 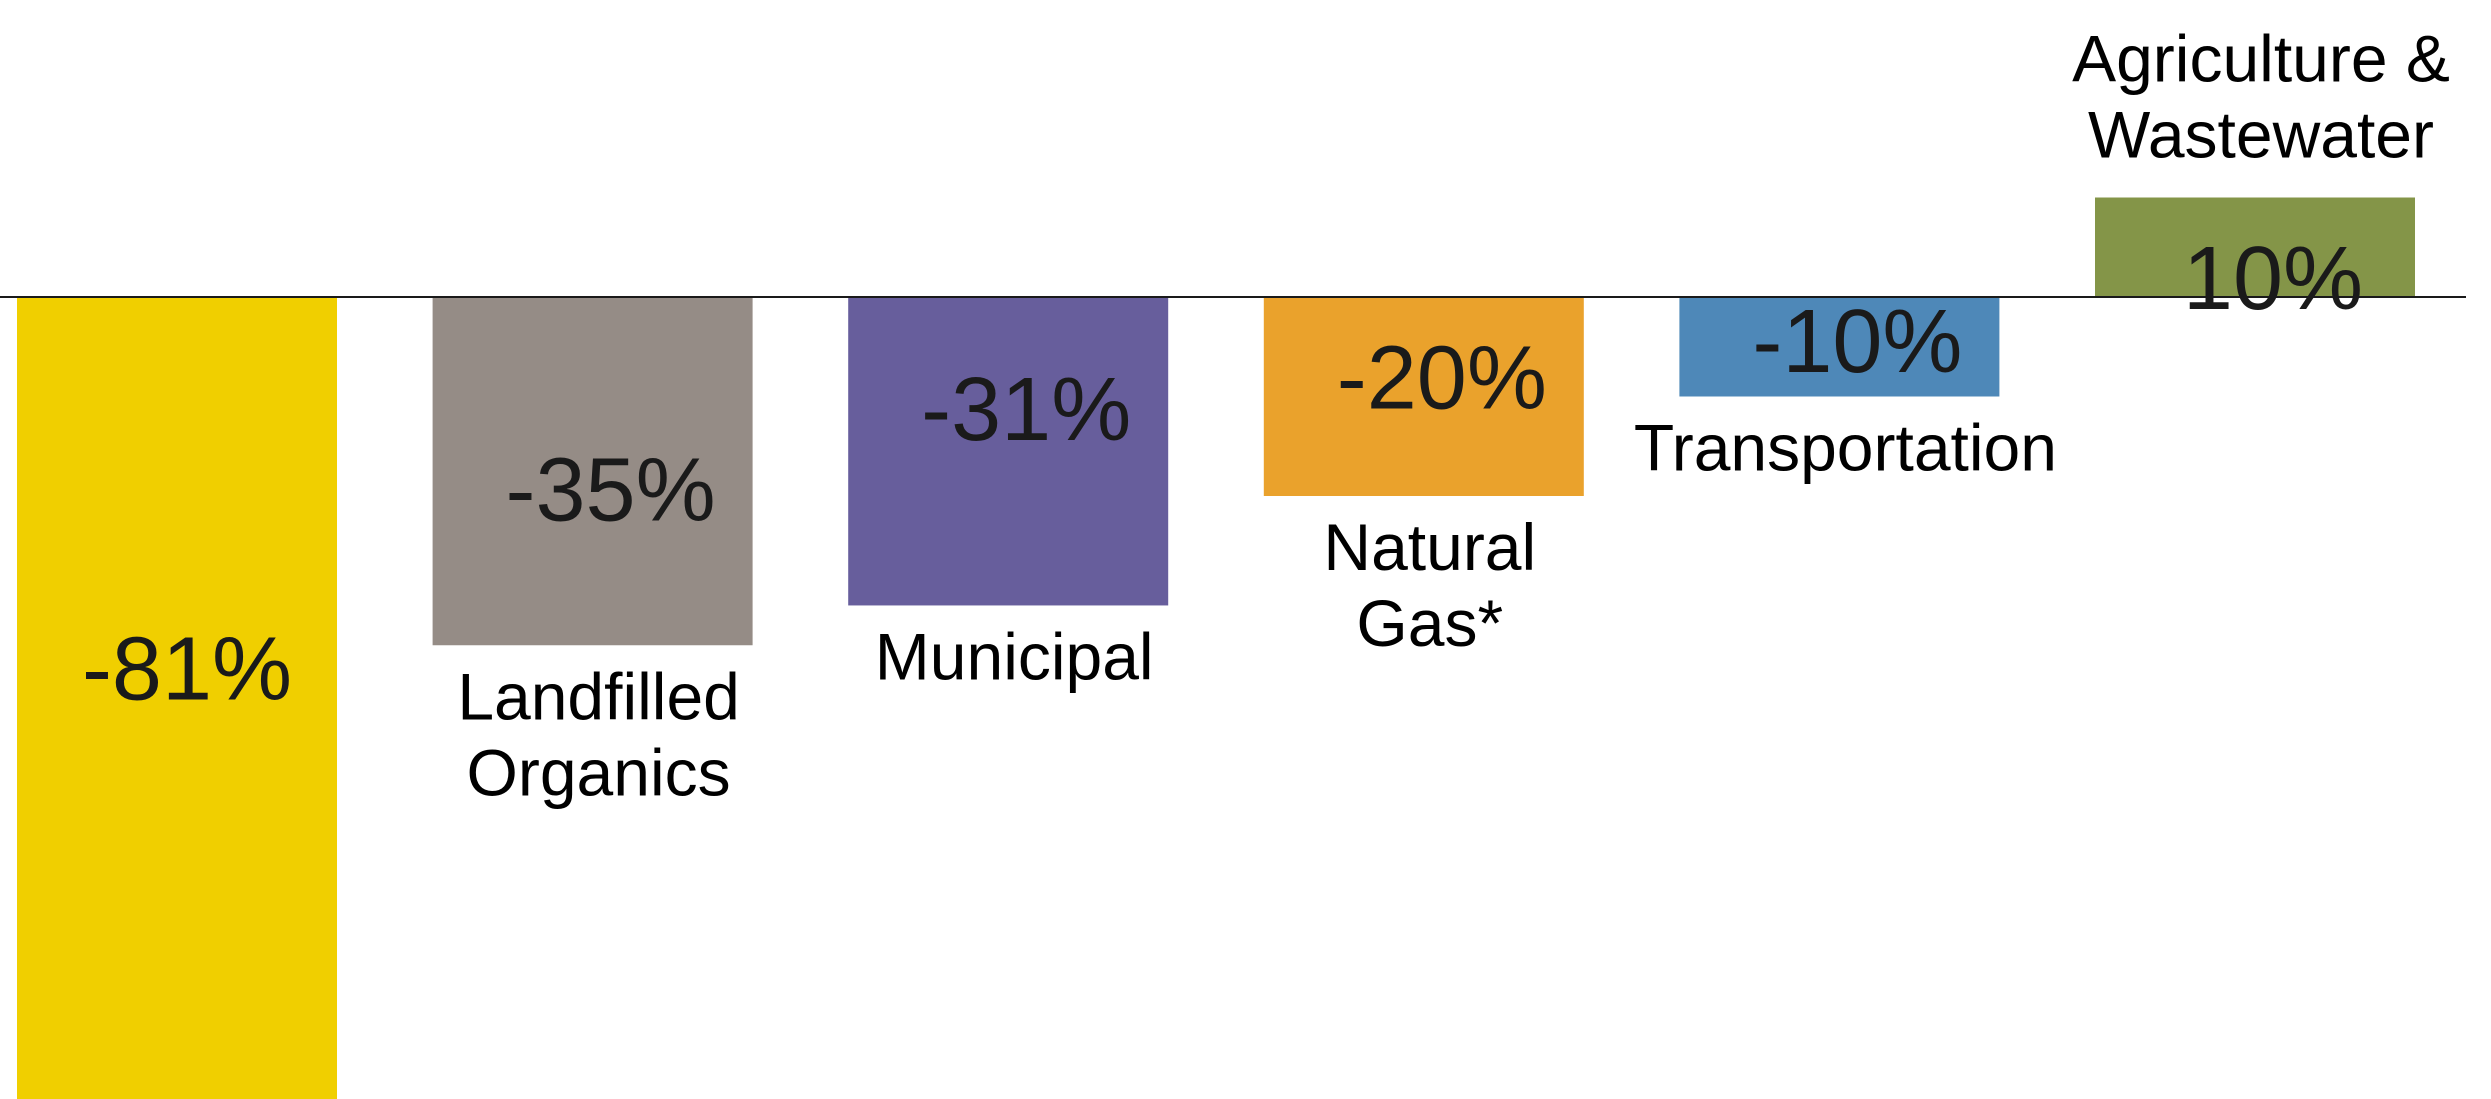 I want to click on value-label-2: -31%, so click(x=1026, y=410).